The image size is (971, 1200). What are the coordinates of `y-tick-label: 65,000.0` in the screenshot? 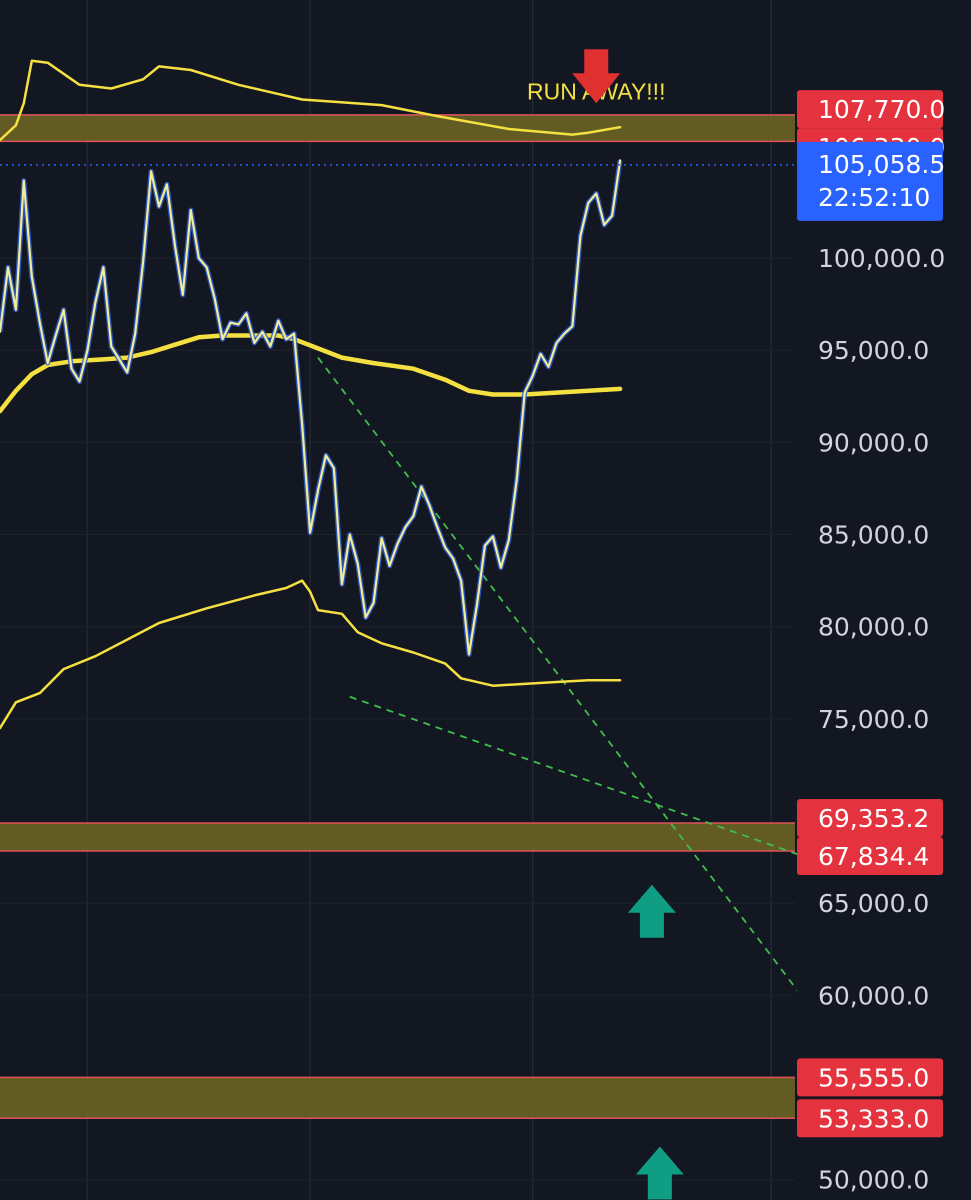 It's located at (873, 903).